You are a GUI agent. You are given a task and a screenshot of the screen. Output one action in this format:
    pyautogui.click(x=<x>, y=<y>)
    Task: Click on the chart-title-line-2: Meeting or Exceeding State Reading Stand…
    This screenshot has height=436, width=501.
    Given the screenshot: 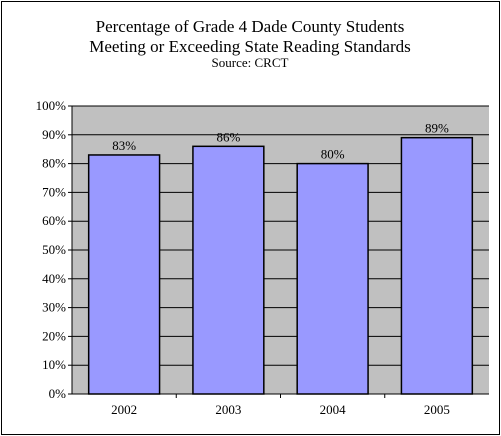 What is the action you would take?
    pyautogui.click(x=250, y=46)
    